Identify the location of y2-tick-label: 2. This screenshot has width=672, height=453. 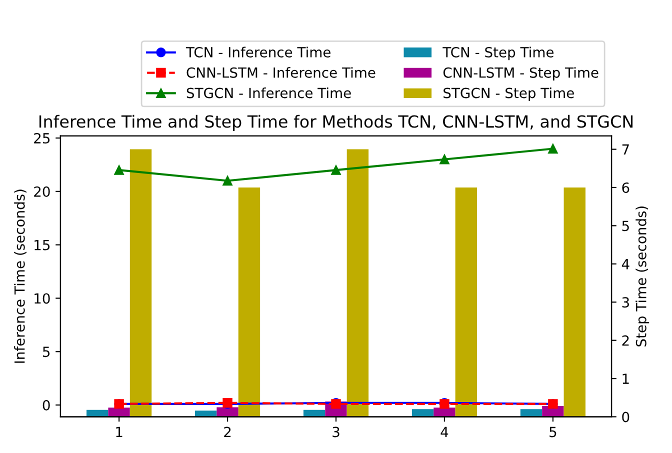
(625, 340).